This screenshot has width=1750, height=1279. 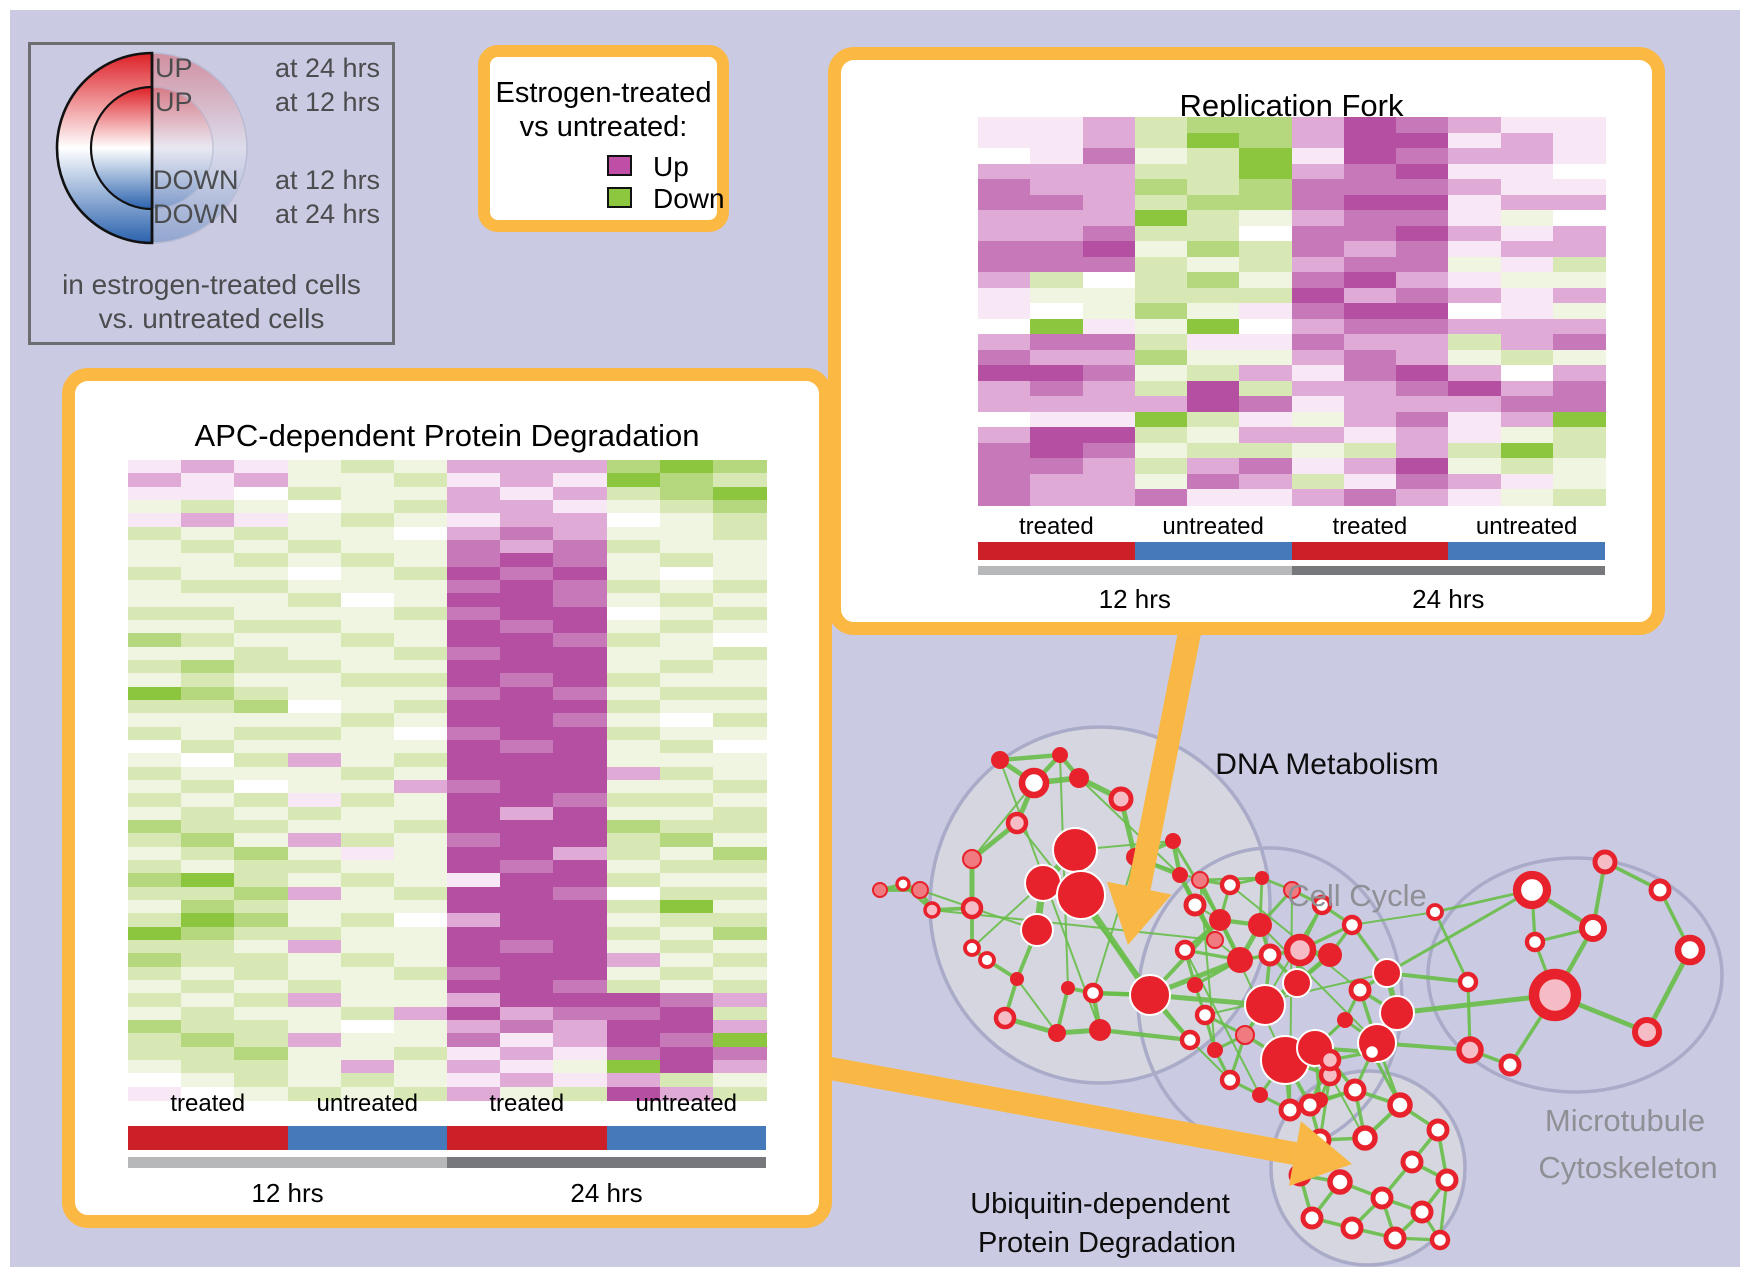 I want to click on color-key-title-line1: Estrogen-treated, so click(x=603, y=93).